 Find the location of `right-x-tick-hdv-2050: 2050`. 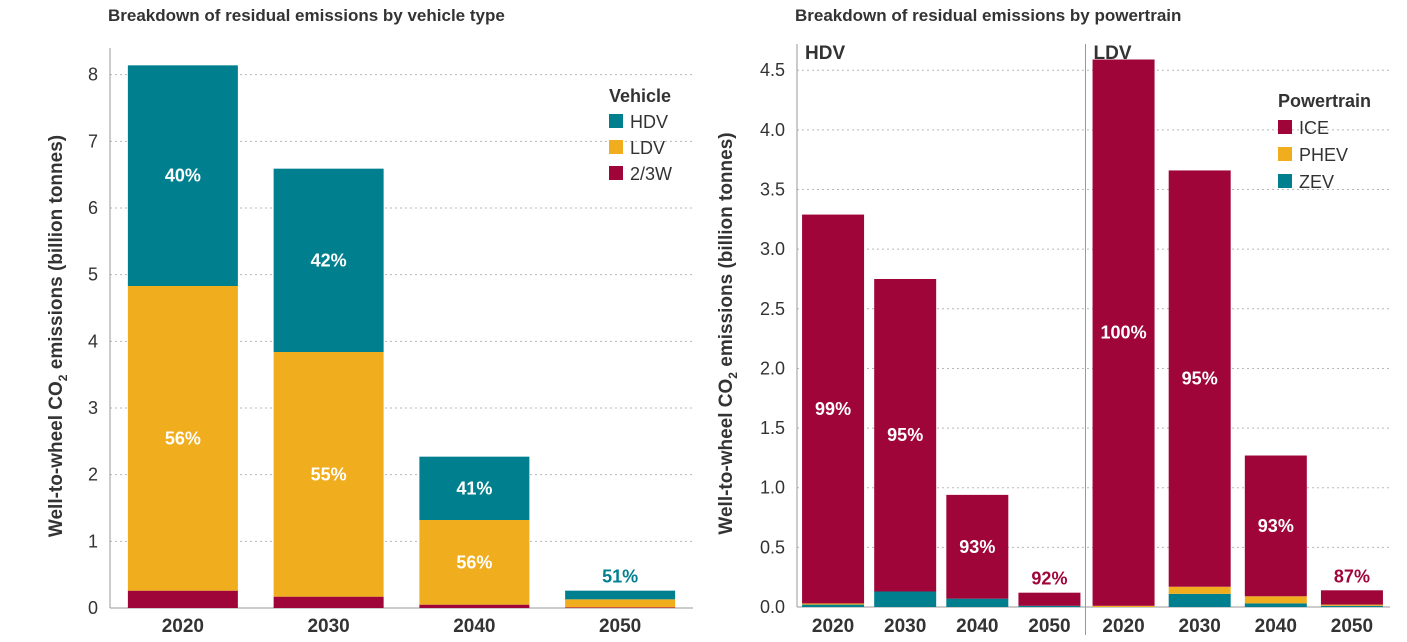

right-x-tick-hdv-2050: 2050 is located at coordinates (1049, 626).